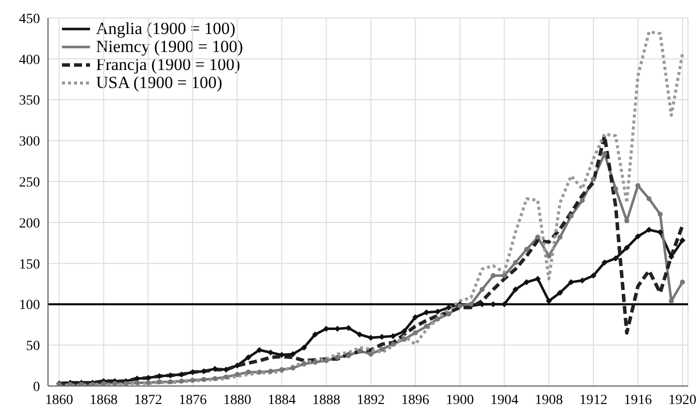  I want to click on x-tick-label: 1860, so click(59, 400).